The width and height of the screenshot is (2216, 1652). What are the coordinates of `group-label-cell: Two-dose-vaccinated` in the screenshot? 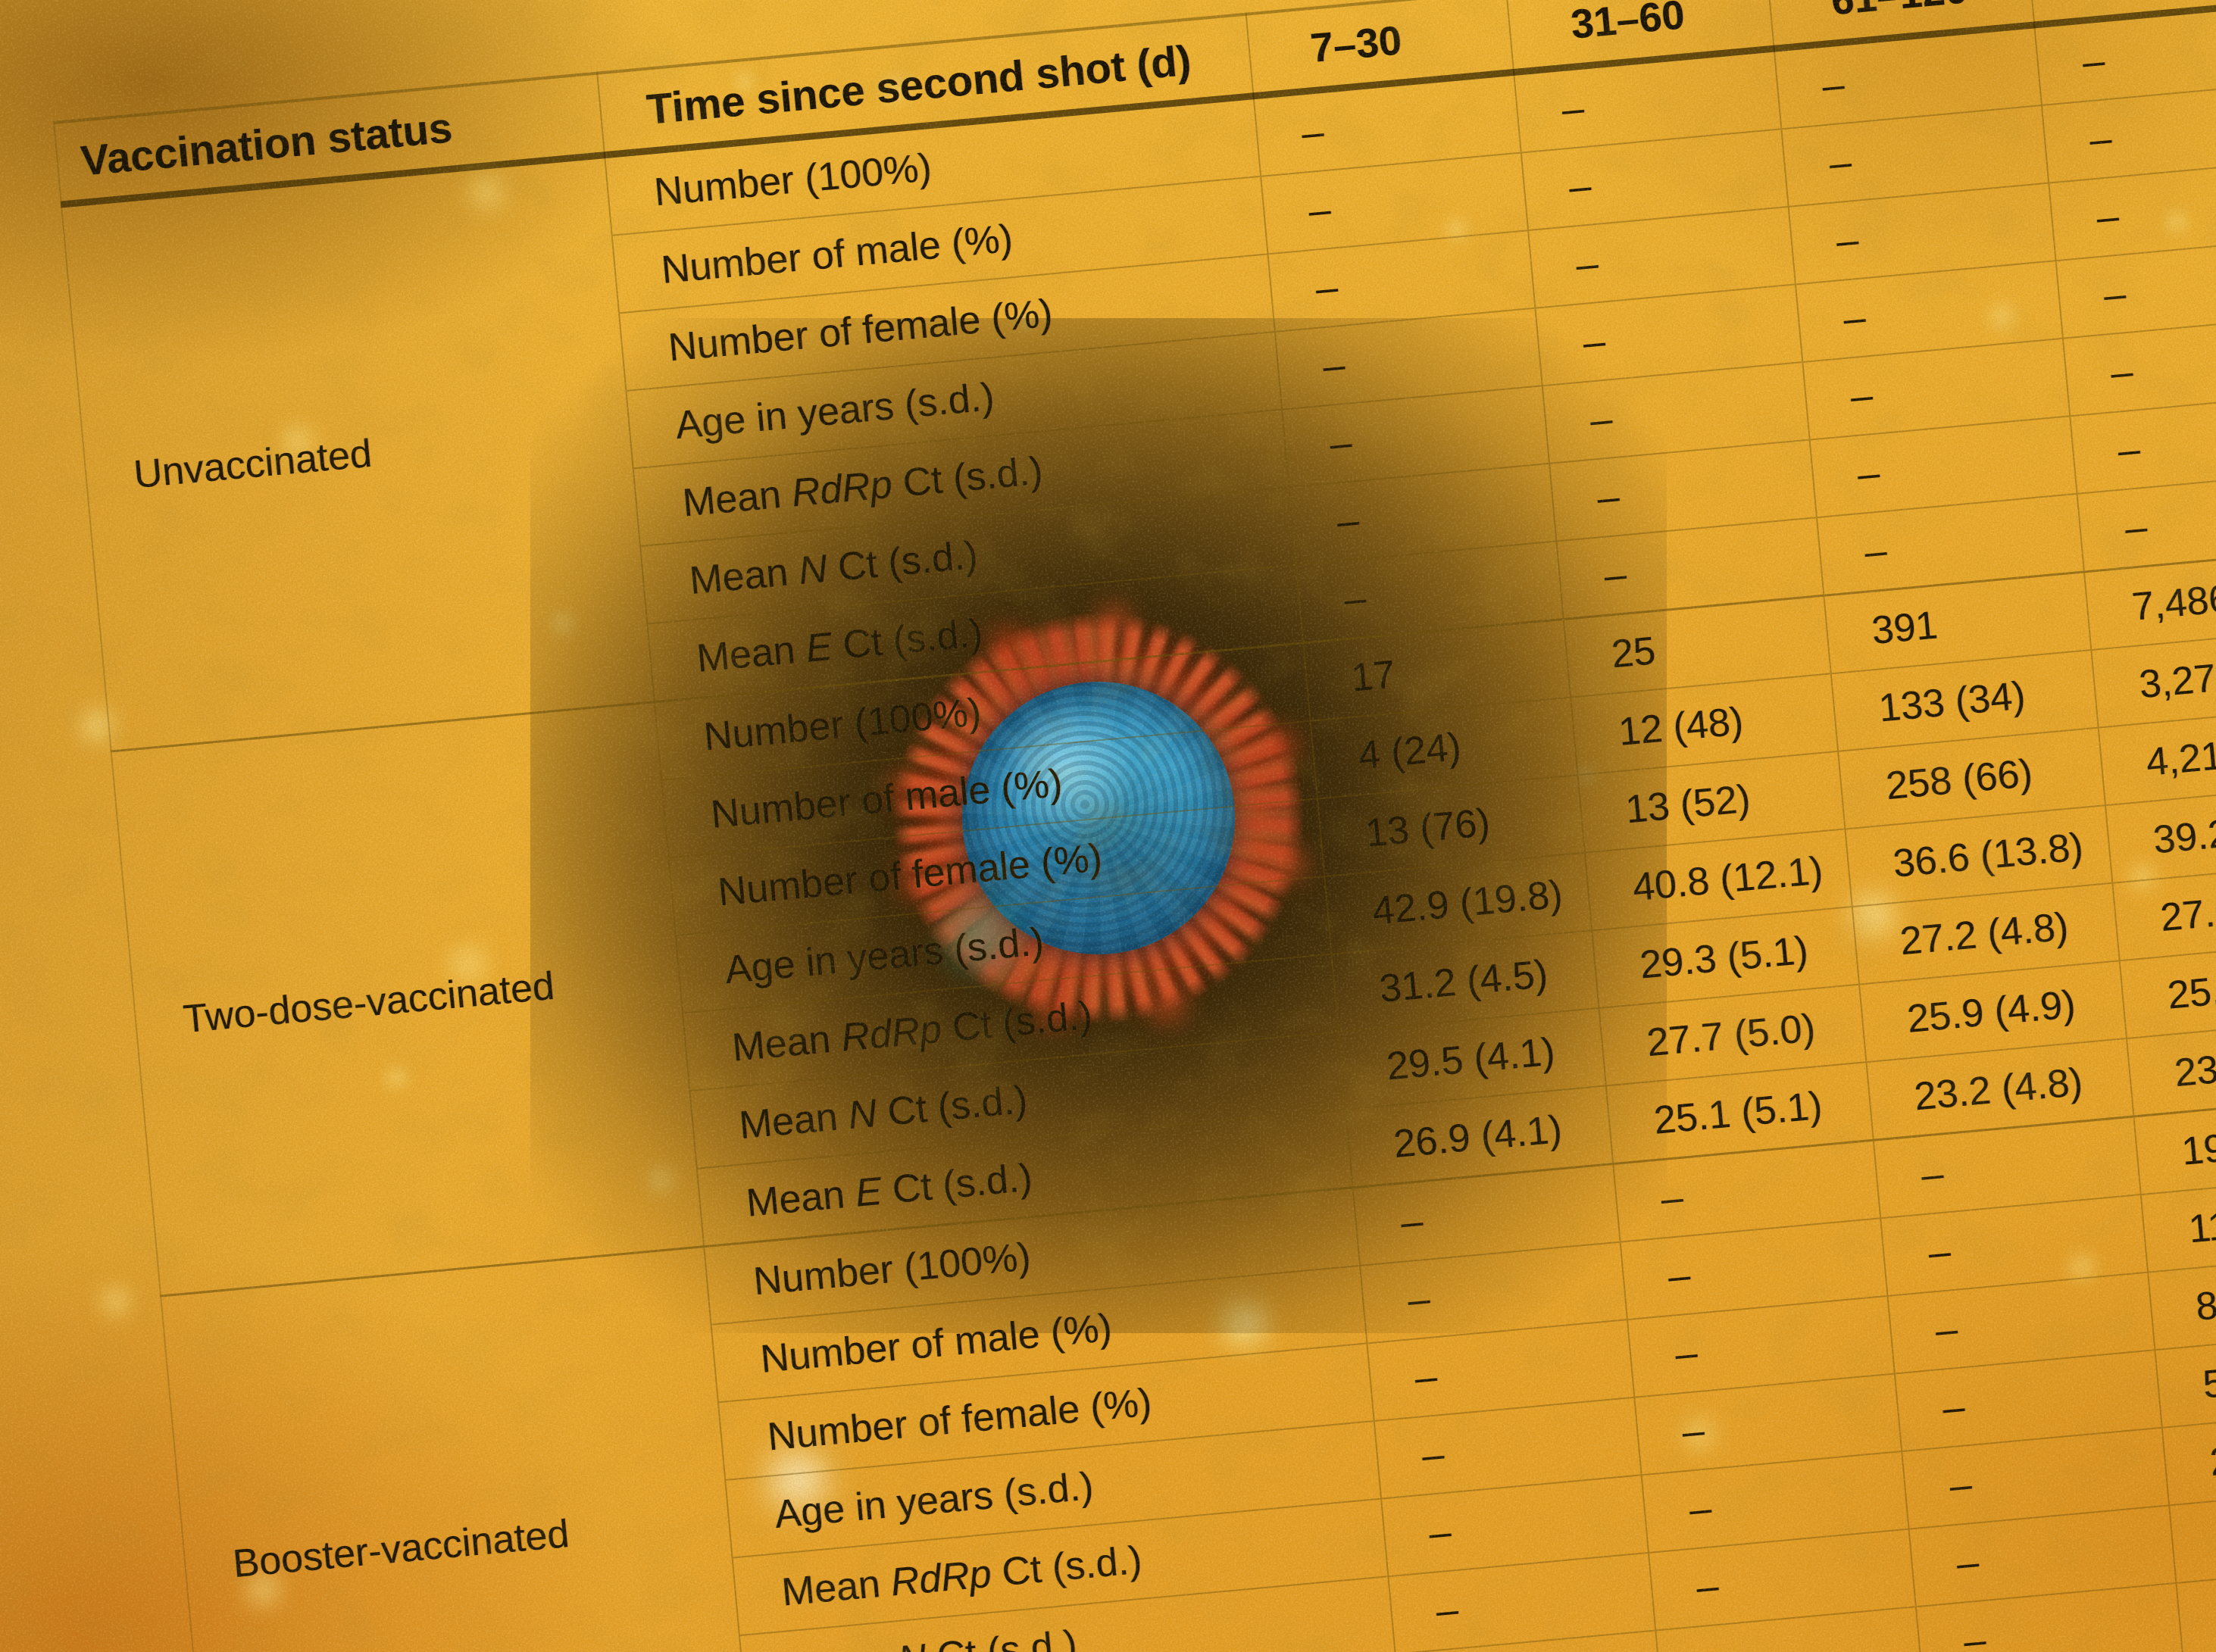 It's located at (408, 998).